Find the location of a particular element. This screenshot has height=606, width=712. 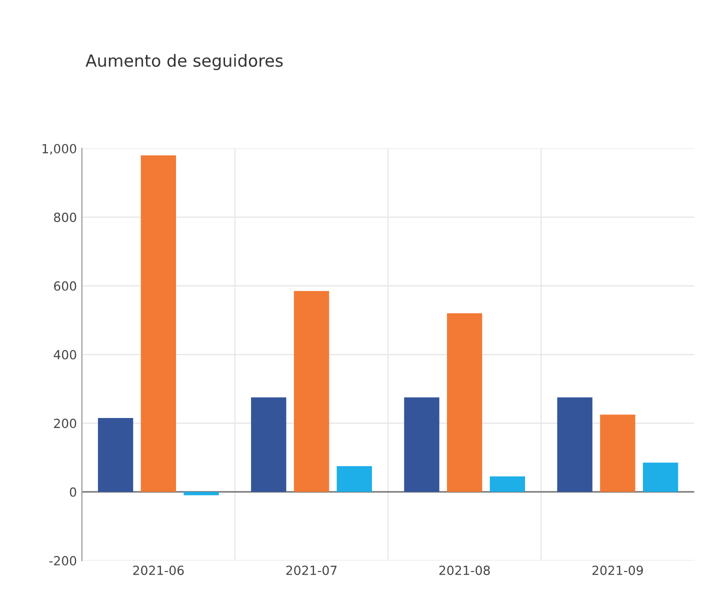

y-tick-label: 800 is located at coordinates (65, 217).